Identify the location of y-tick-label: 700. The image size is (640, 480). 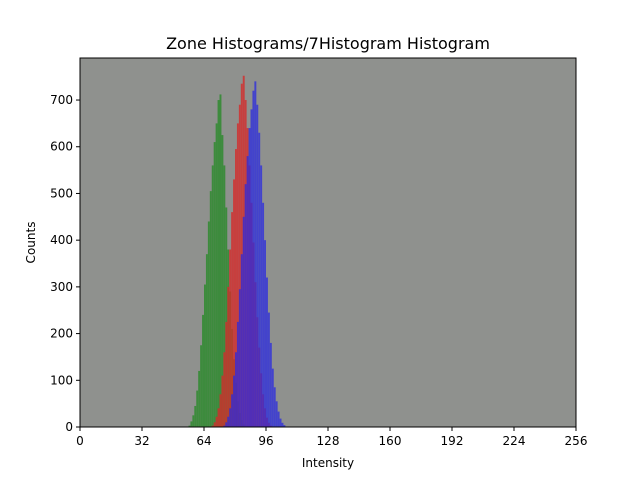
(61, 100).